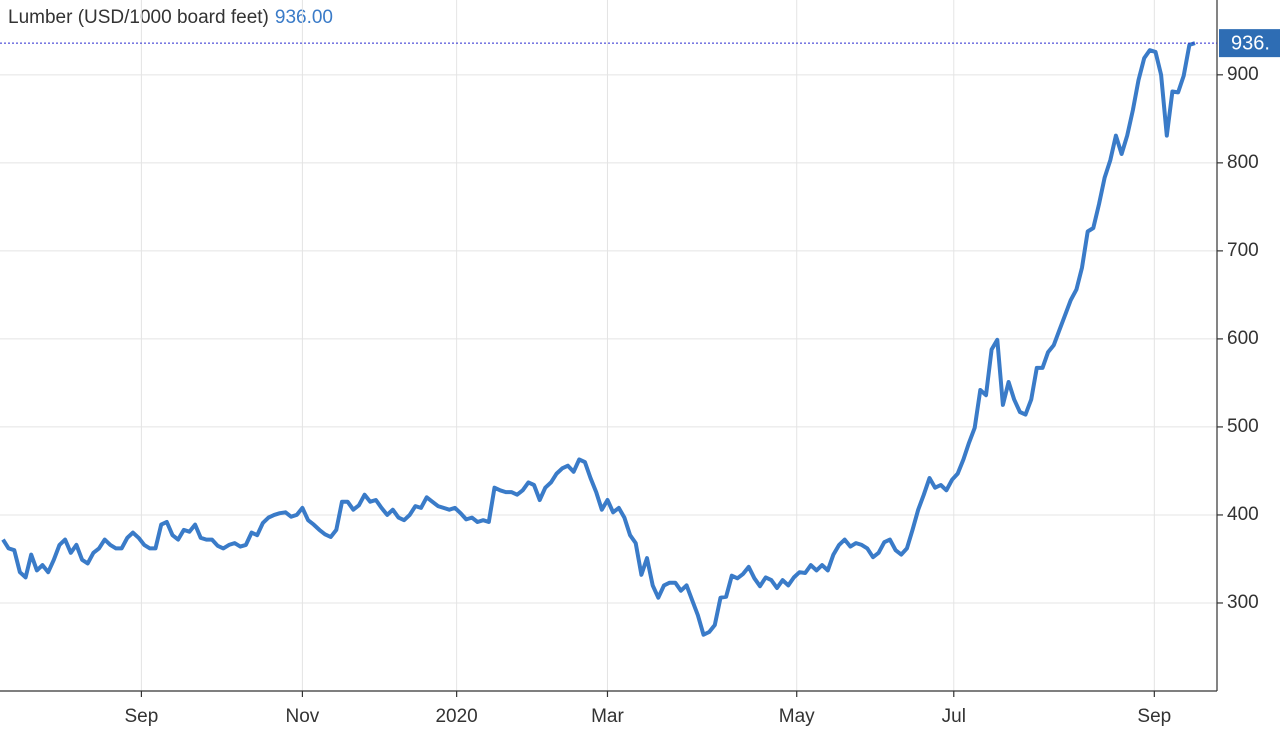  What do you see at coordinates (1243, 514) in the screenshot?
I see `y-tick-label: 400` at bounding box center [1243, 514].